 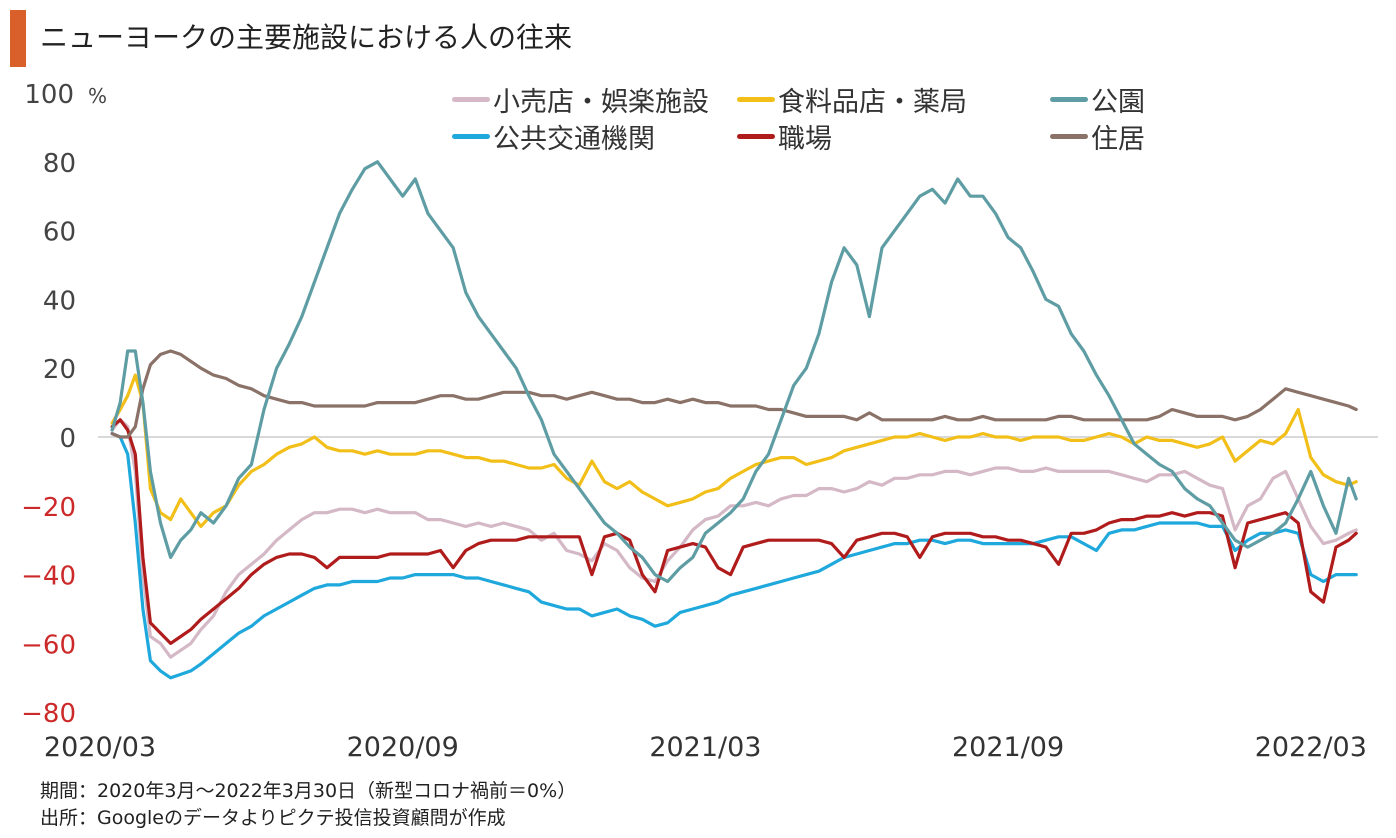 I want to click on legend-item-retail: 小売店・娯楽施設, so click(x=580, y=99).